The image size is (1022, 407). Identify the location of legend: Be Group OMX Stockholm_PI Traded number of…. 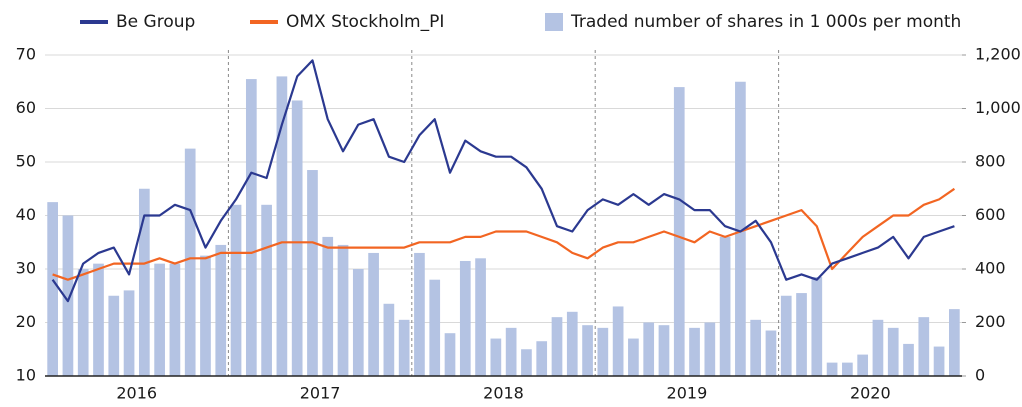
(520, 22).